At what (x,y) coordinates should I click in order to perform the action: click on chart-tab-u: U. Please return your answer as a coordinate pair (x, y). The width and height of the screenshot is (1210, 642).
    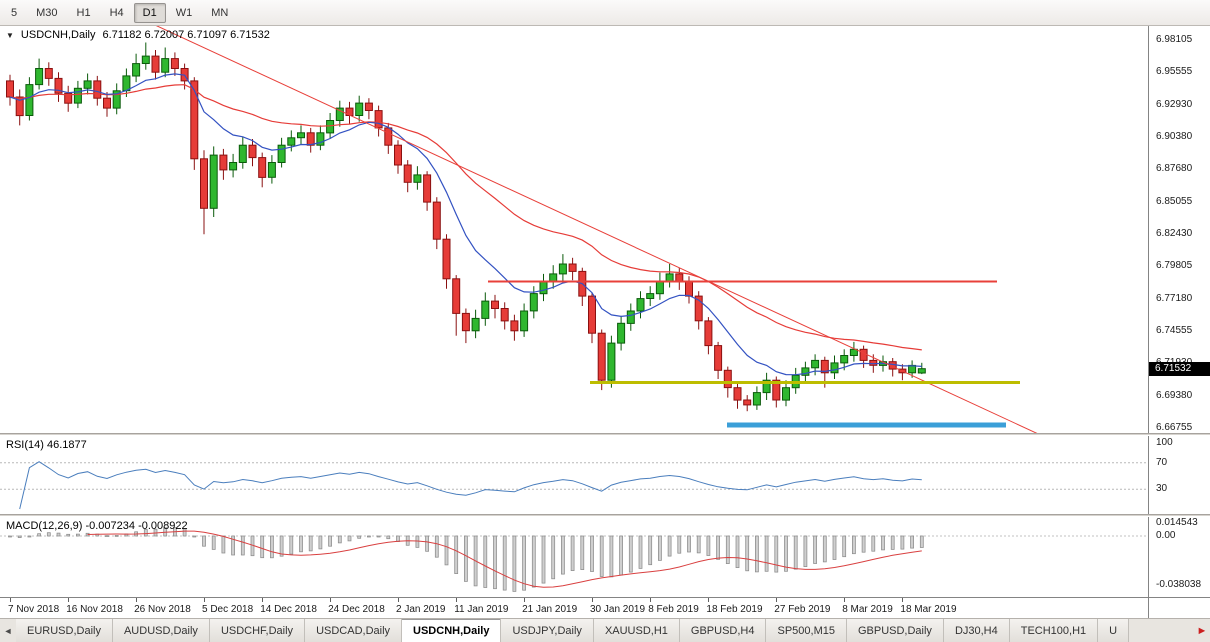
    Looking at the image, I should click on (1114, 630).